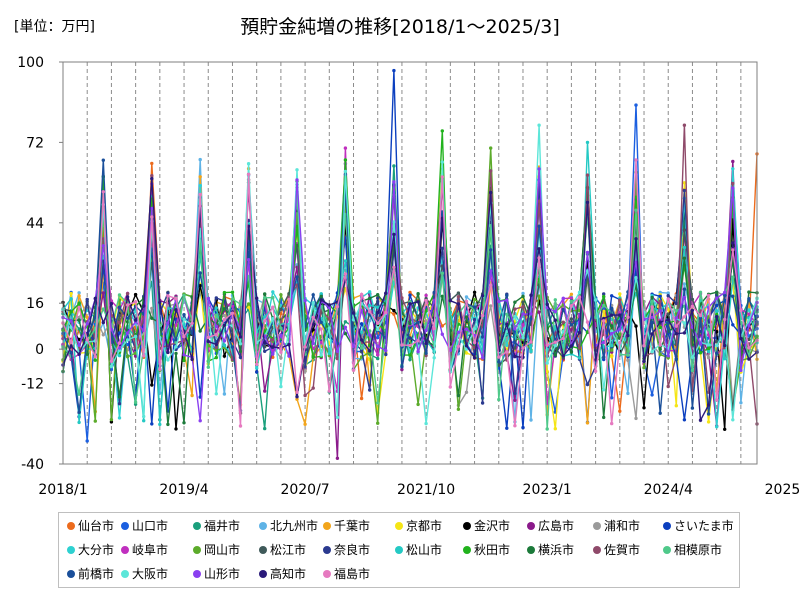  I want to click on legend-label: 相模原市, so click(698, 550).